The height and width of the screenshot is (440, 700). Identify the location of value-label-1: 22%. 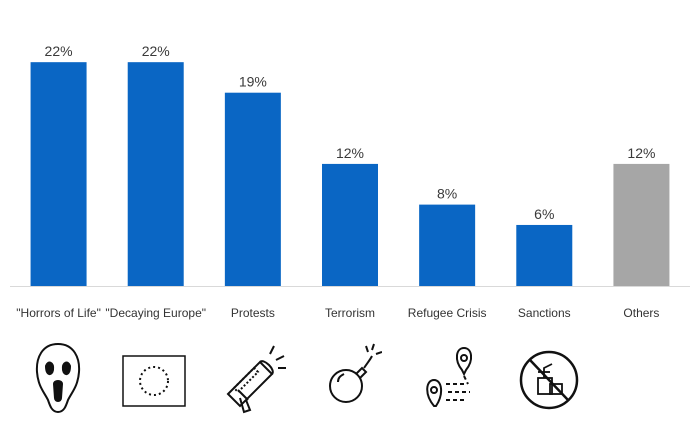
(156, 51).